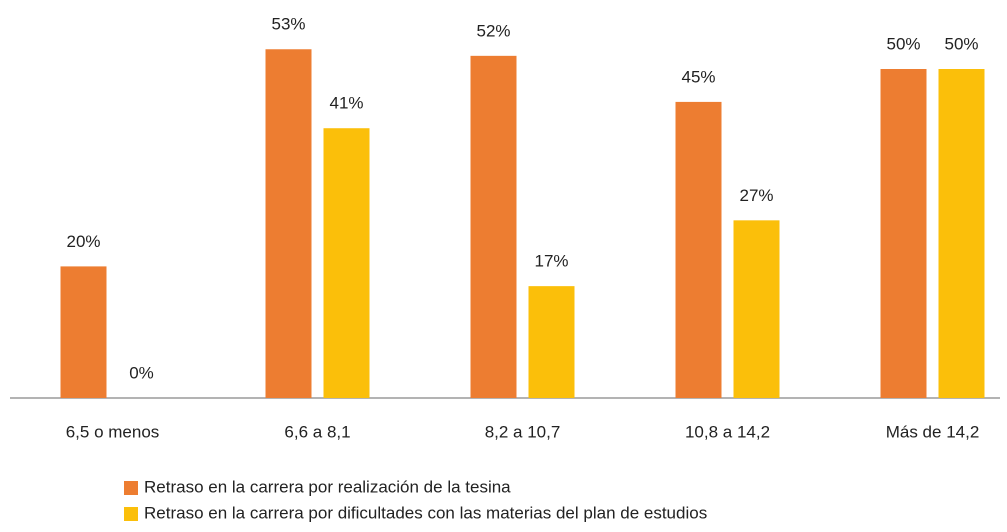 The width and height of the screenshot is (1007, 532). I want to click on data-label: 45%, so click(698, 76).